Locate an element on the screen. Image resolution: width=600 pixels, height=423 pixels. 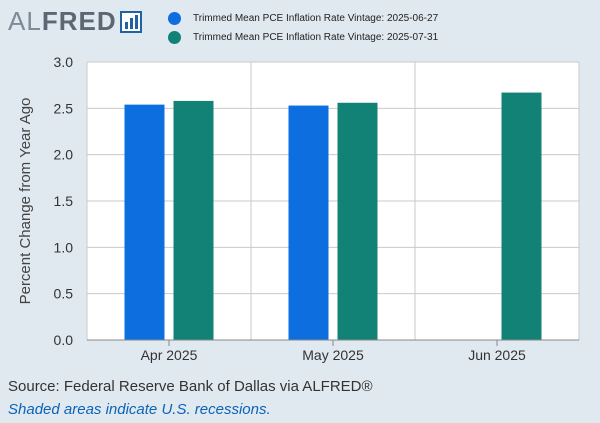
y-tick-label: 2.5 is located at coordinates (64, 108).